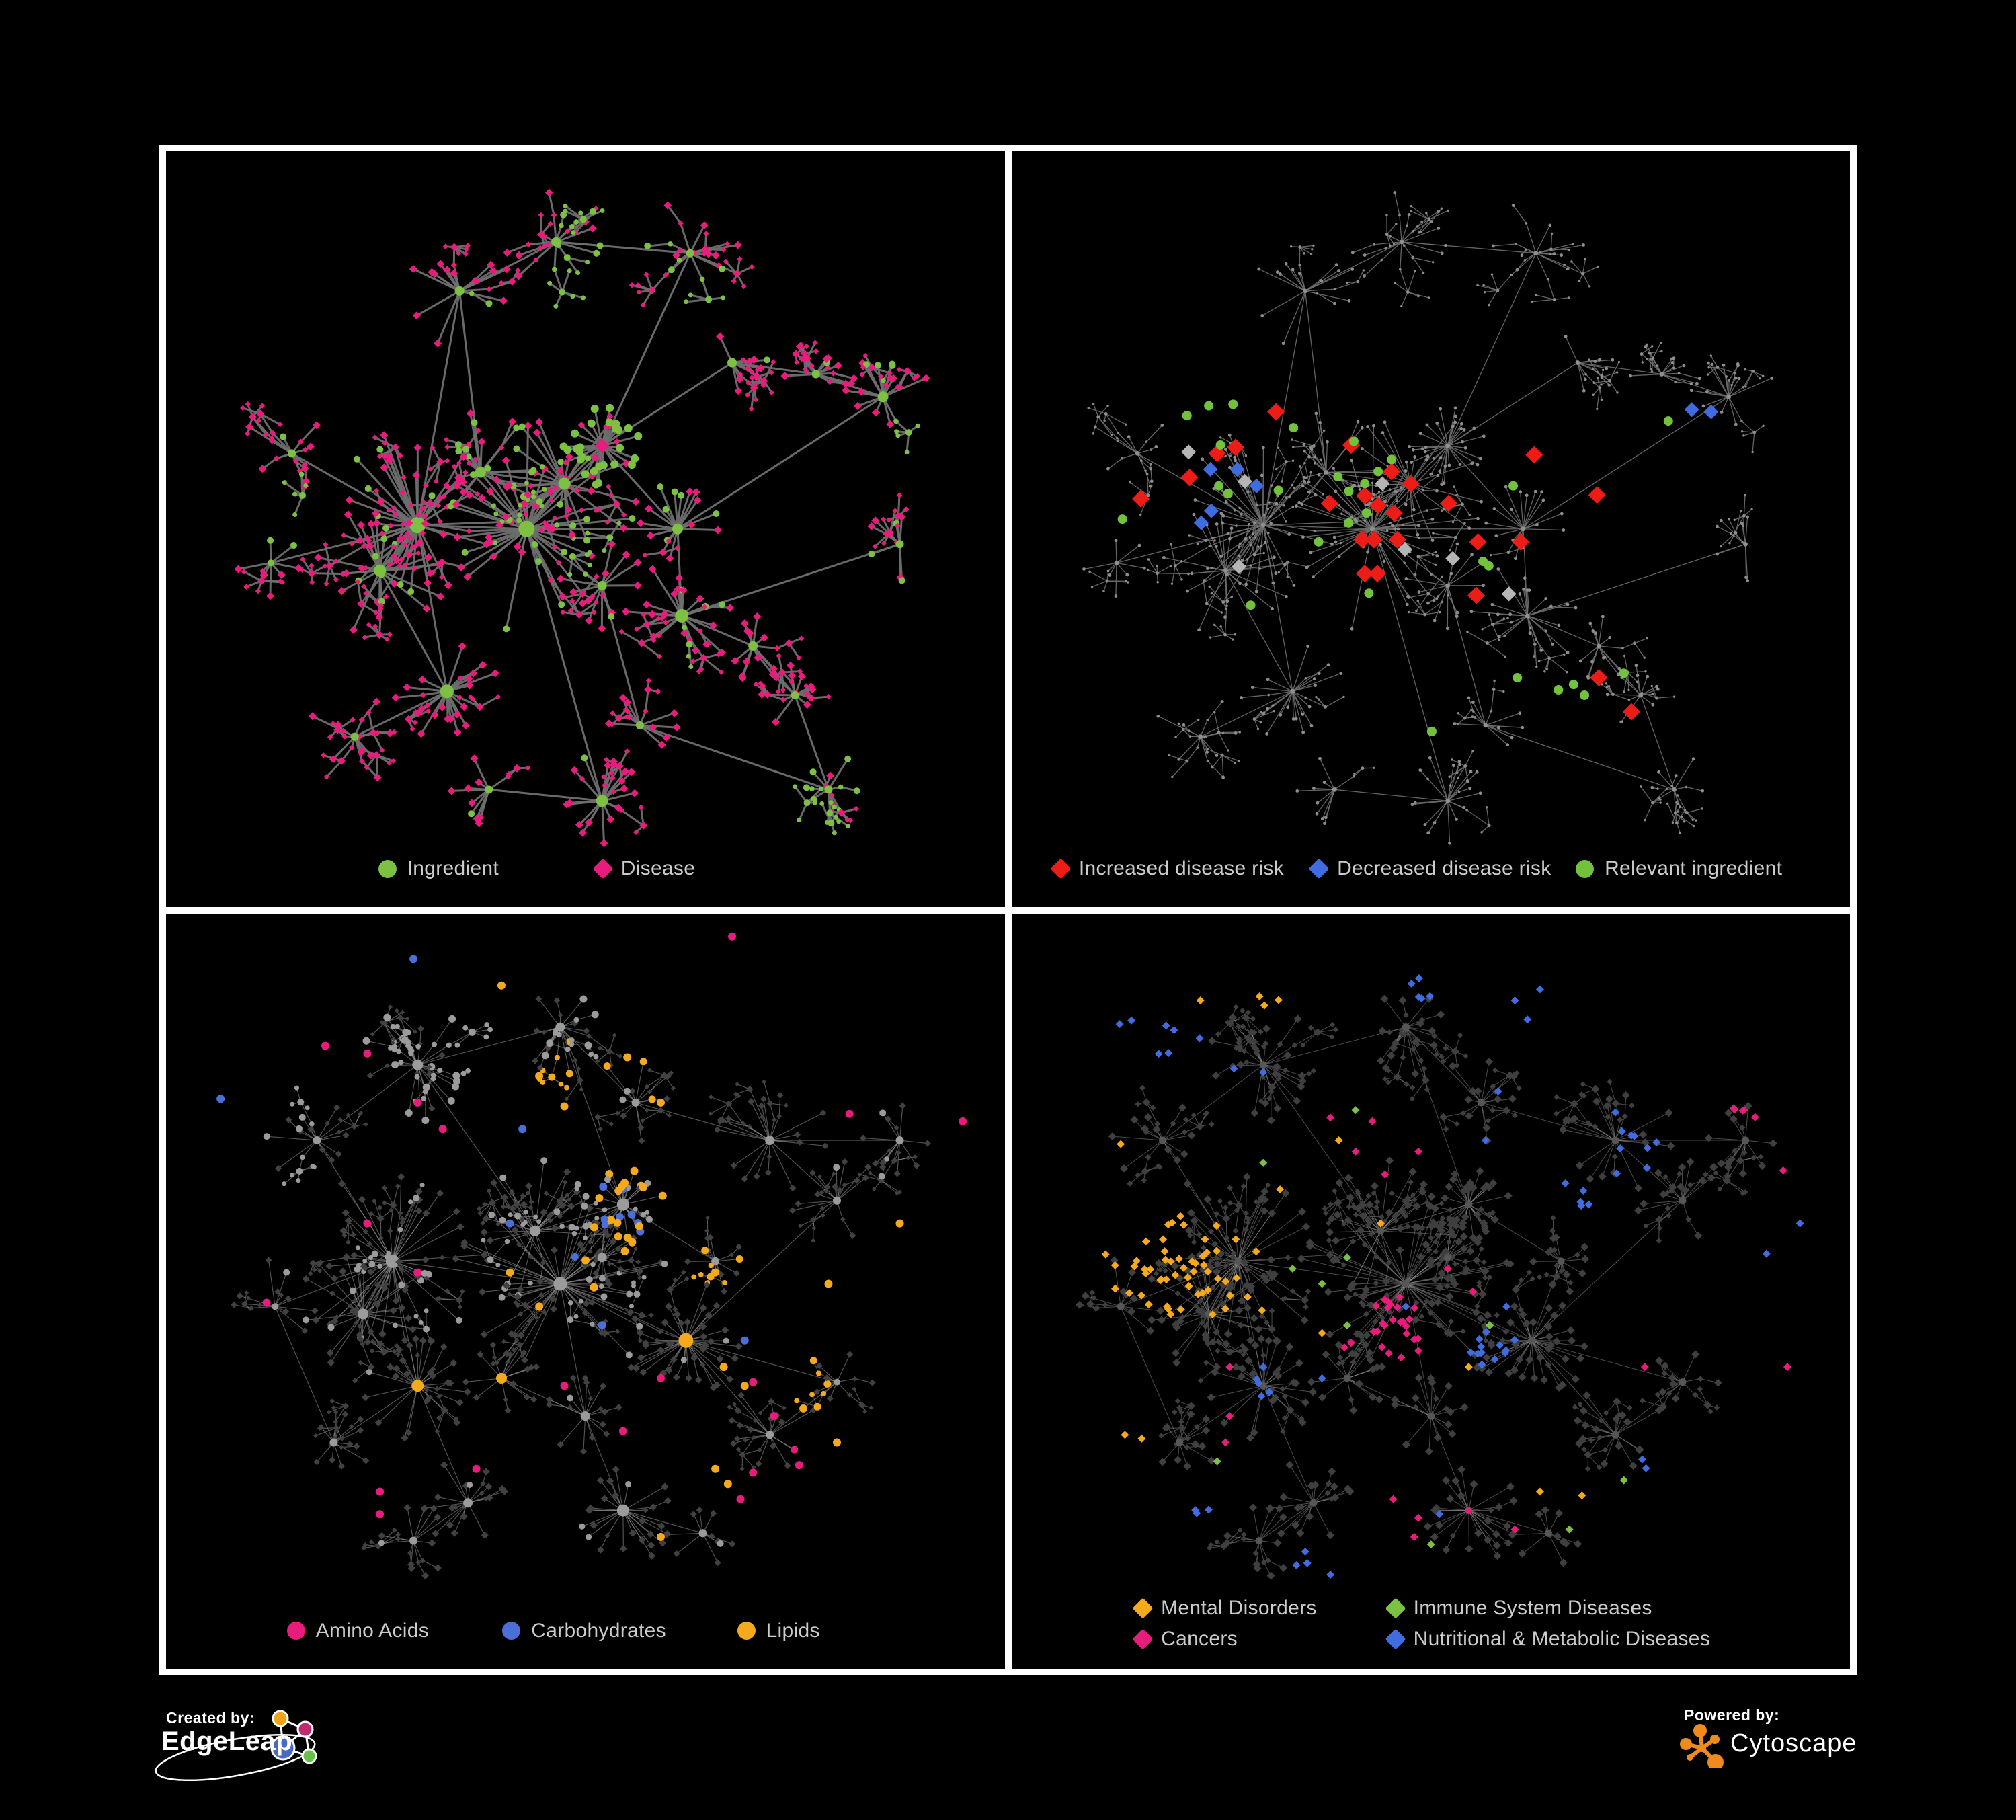  Describe the element at coordinates (511, 1631) in the screenshot. I see `carbohydrates-circle-icon` at that location.